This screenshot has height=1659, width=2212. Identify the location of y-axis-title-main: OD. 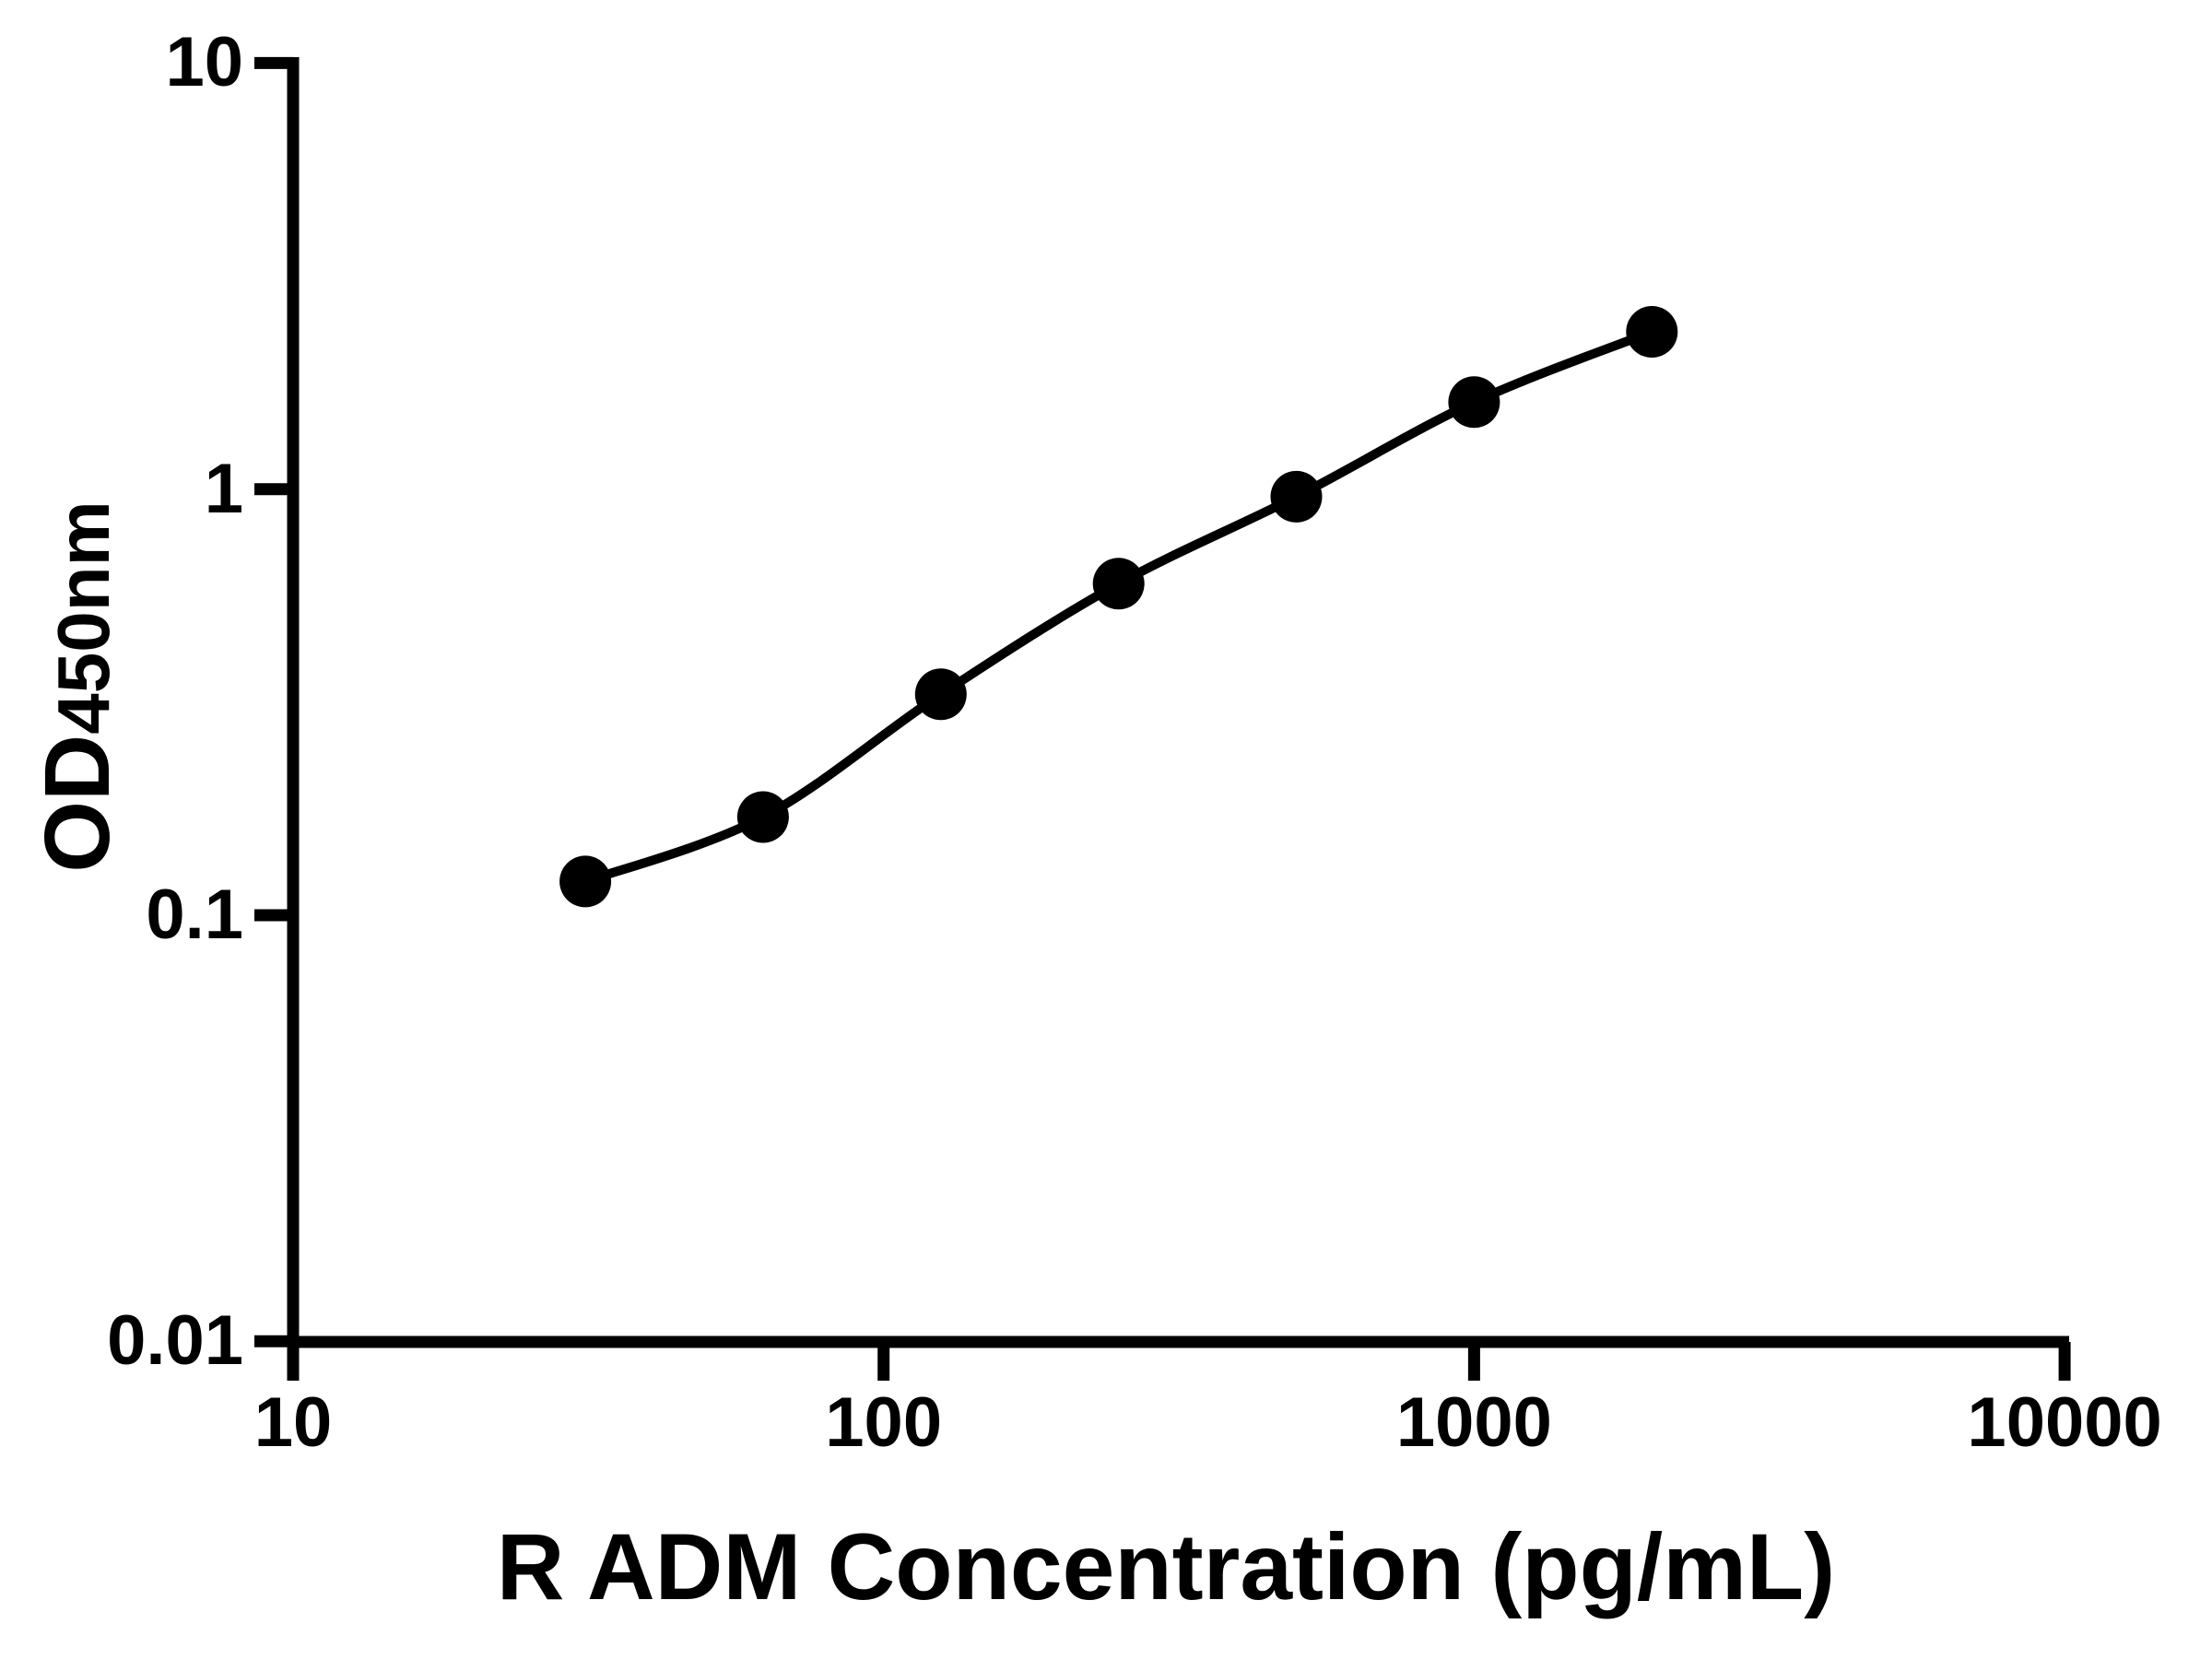
(77, 803).